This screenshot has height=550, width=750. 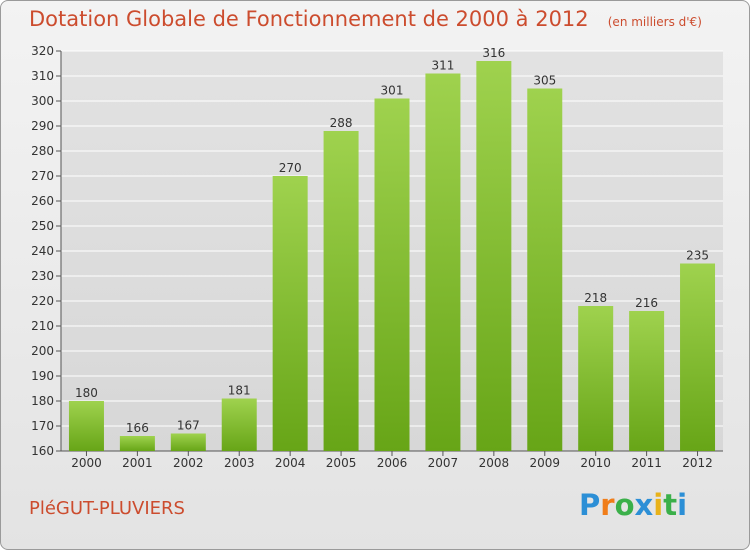 What do you see at coordinates (42, 326) in the screenshot?
I see `y-tick-label: 210` at bounding box center [42, 326].